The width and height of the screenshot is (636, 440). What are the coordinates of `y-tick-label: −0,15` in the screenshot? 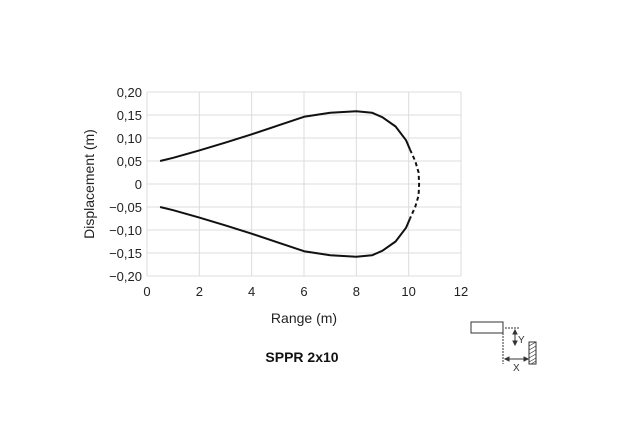 It's located at (125, 253).